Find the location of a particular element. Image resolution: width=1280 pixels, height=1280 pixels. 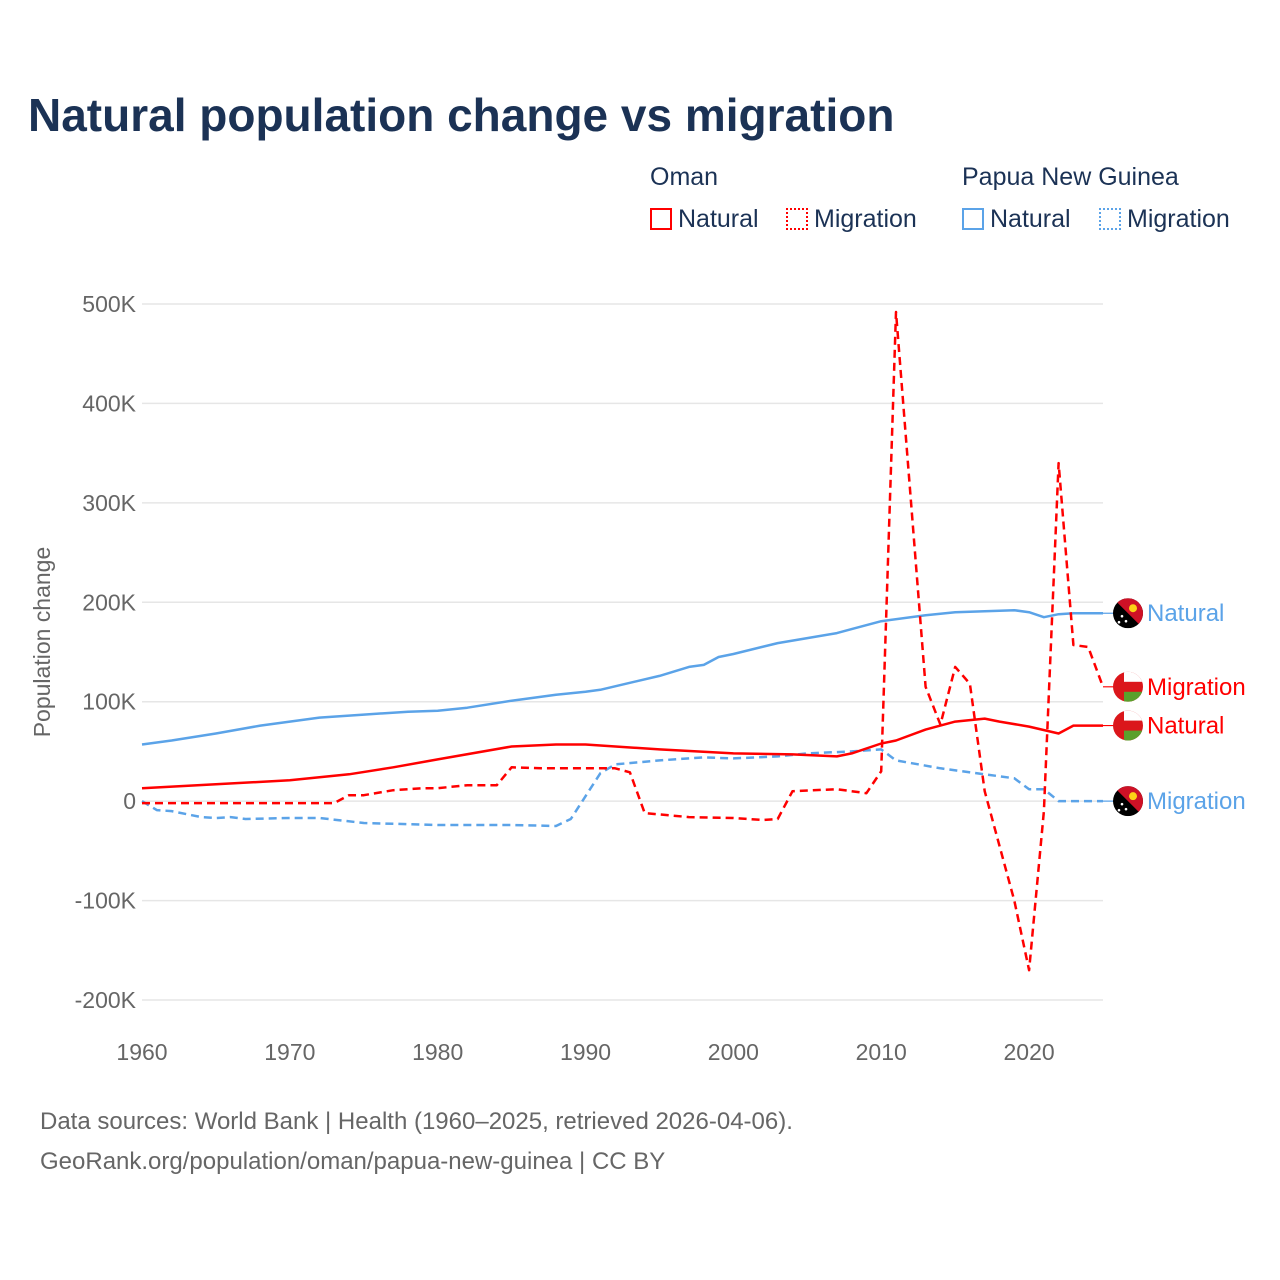

x-tick-label: 2010 is located at coordinates (881, 1052).